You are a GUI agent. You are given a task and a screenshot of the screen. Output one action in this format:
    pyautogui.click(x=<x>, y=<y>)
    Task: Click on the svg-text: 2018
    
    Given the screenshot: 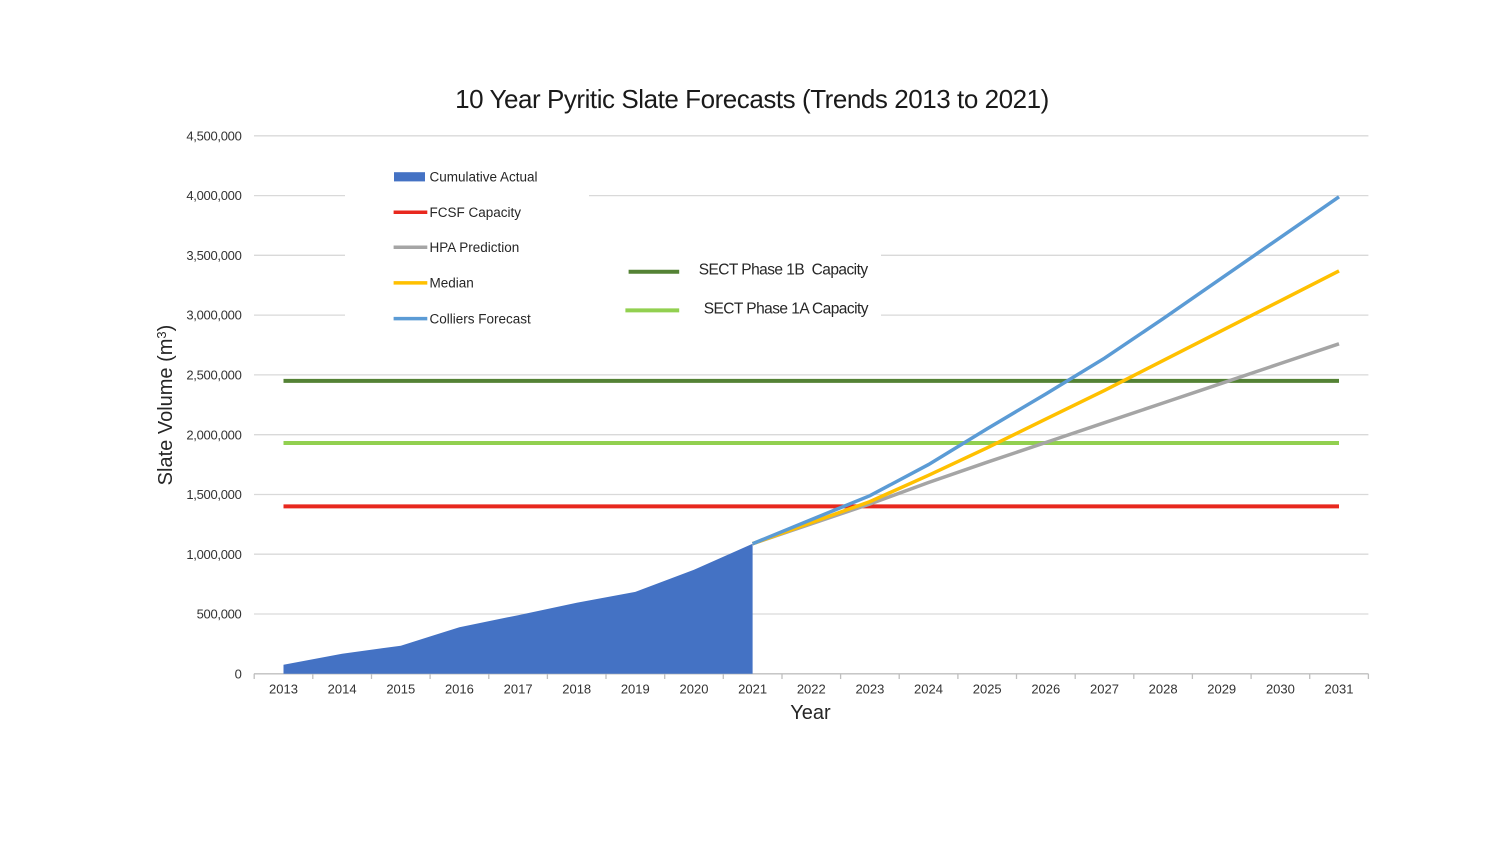 What is the action you would take?
    pyautogui.click(x=576, y=689)
    